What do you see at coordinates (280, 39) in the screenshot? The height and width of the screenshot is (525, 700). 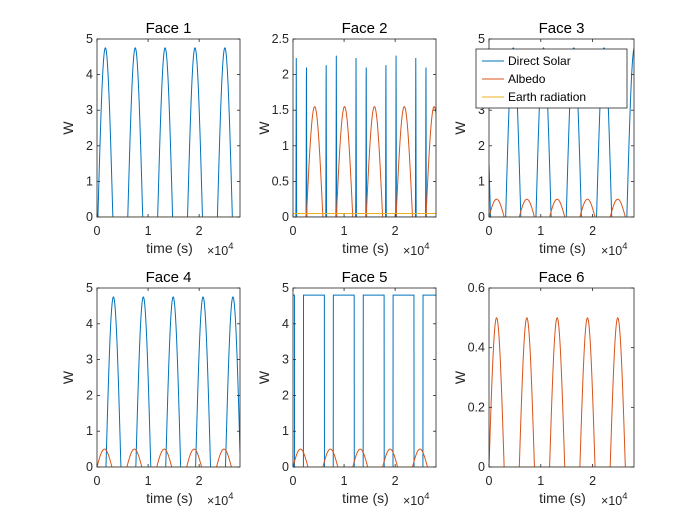 I see `y-tick-label: 2.5` at bounding box center [280, 39].